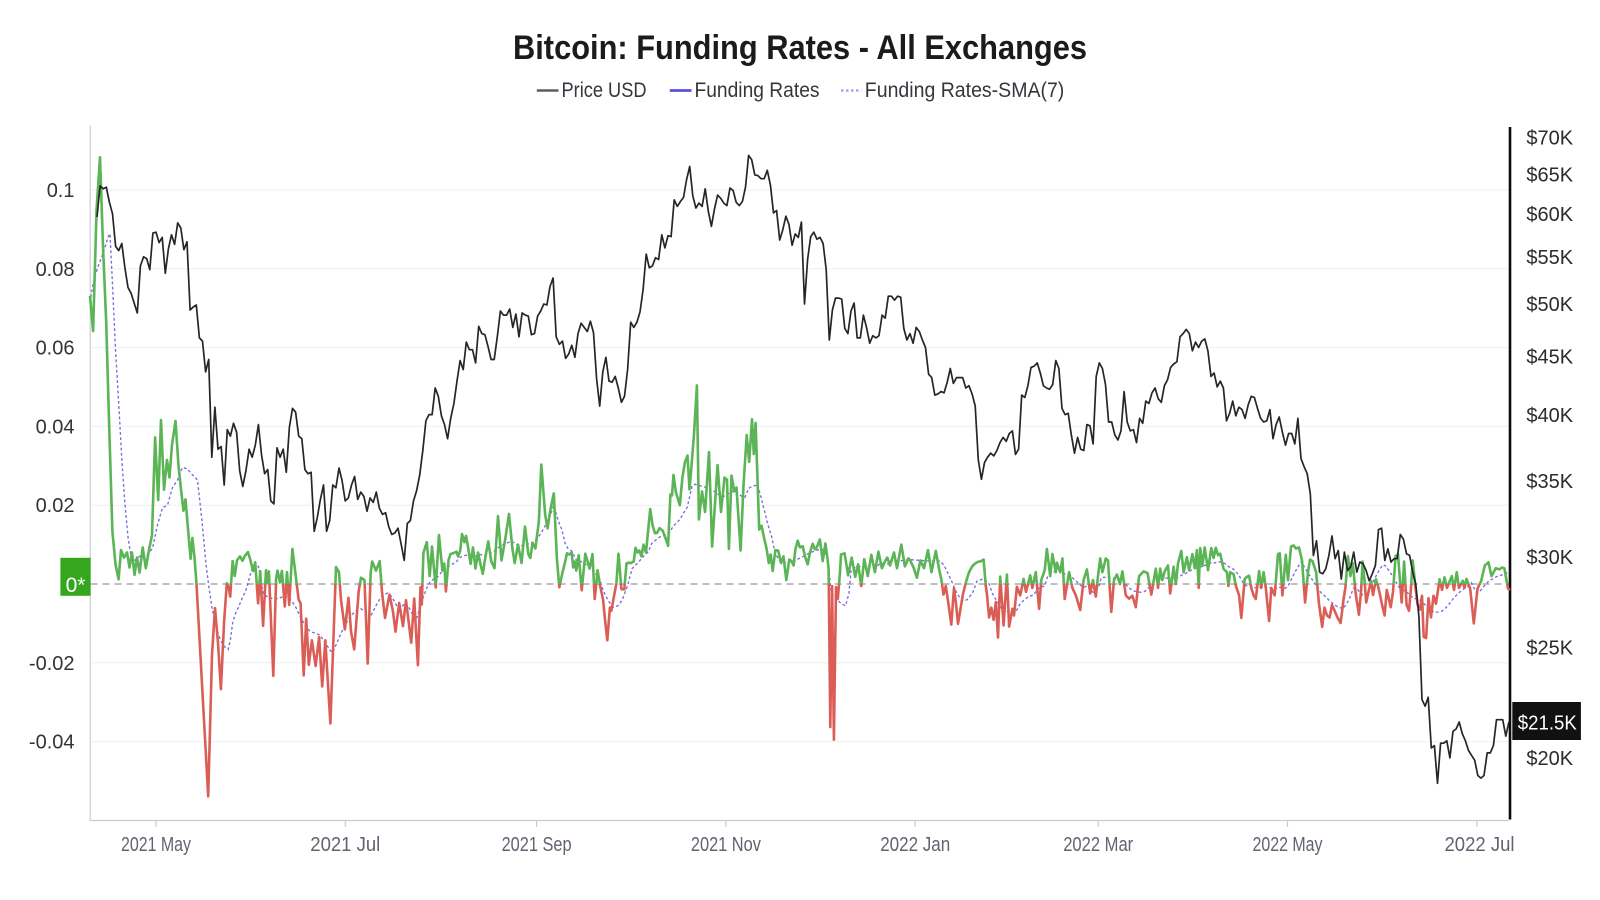  What do you see at coordinates (1549, 759) in the screenshot?
I see `svg-text: $20K` at bounding box center [1549, 759].